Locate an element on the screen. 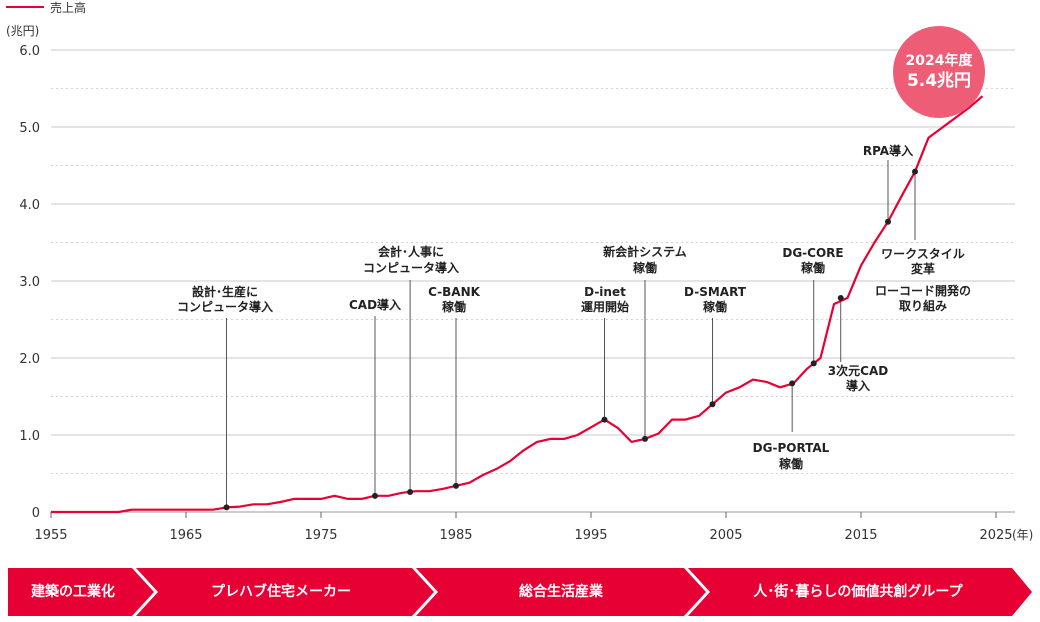 The image size is (1040, 622). annotation-label: 運用開始 is located at coordinates (605, 306).